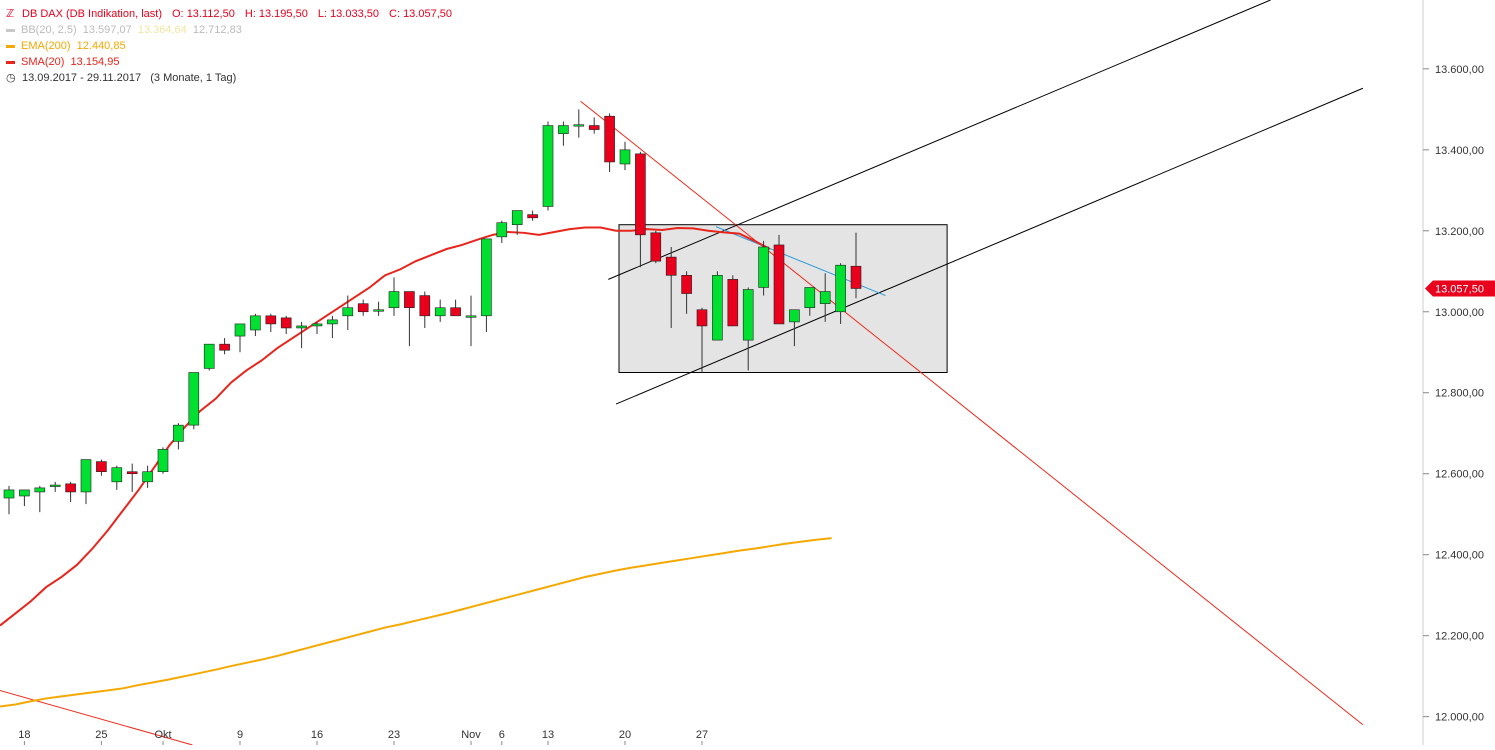  I want to click on low-value: 13.033,50, so click(354, 14).